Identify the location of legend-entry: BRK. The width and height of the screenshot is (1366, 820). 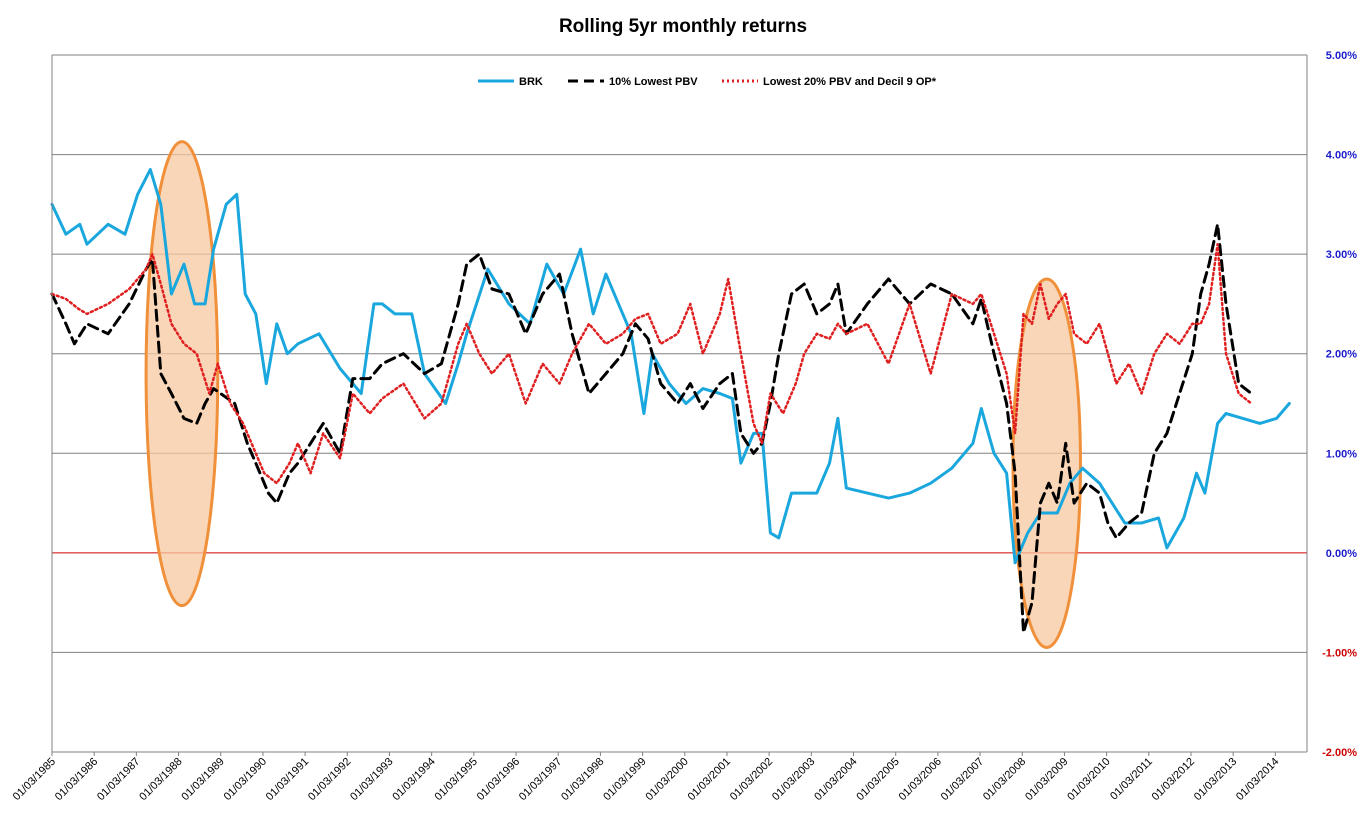
(531, 82).